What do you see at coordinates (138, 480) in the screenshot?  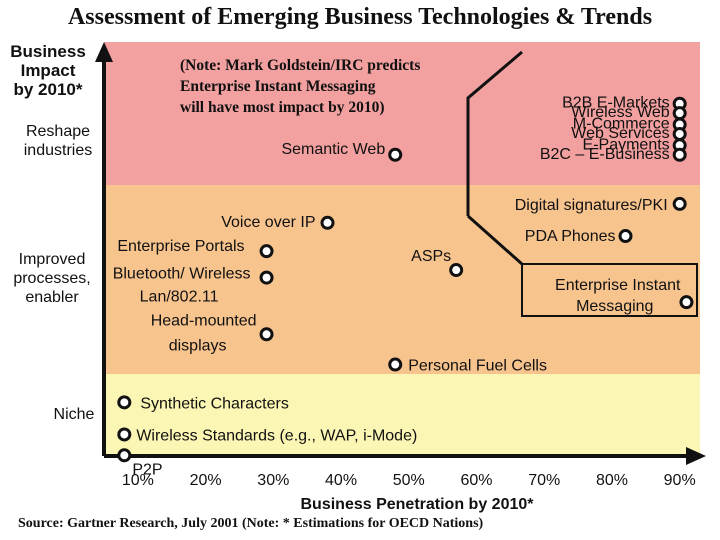 I see `x-tick-label: 10%` at bounding box center [138, 480].